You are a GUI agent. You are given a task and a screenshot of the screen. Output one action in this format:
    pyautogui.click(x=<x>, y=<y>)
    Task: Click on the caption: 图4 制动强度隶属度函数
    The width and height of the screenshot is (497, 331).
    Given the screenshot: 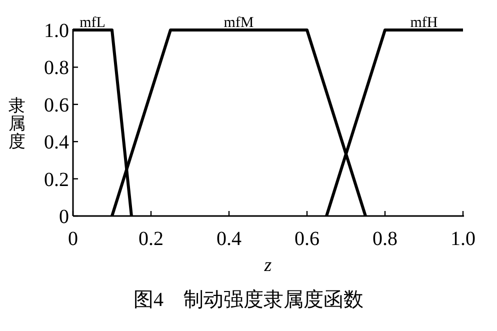 What is the action you would take?
    pyautogui.click(x=249, y=300)
    